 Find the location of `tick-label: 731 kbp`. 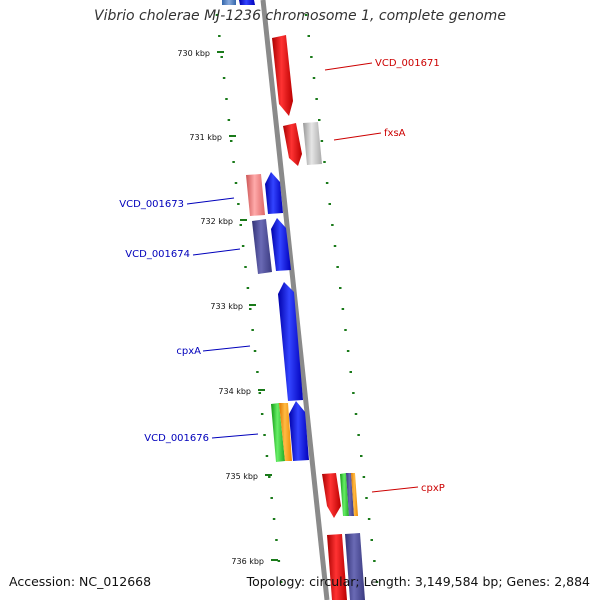

tick-label: 731 kbp is located at coordinates (205, 137).